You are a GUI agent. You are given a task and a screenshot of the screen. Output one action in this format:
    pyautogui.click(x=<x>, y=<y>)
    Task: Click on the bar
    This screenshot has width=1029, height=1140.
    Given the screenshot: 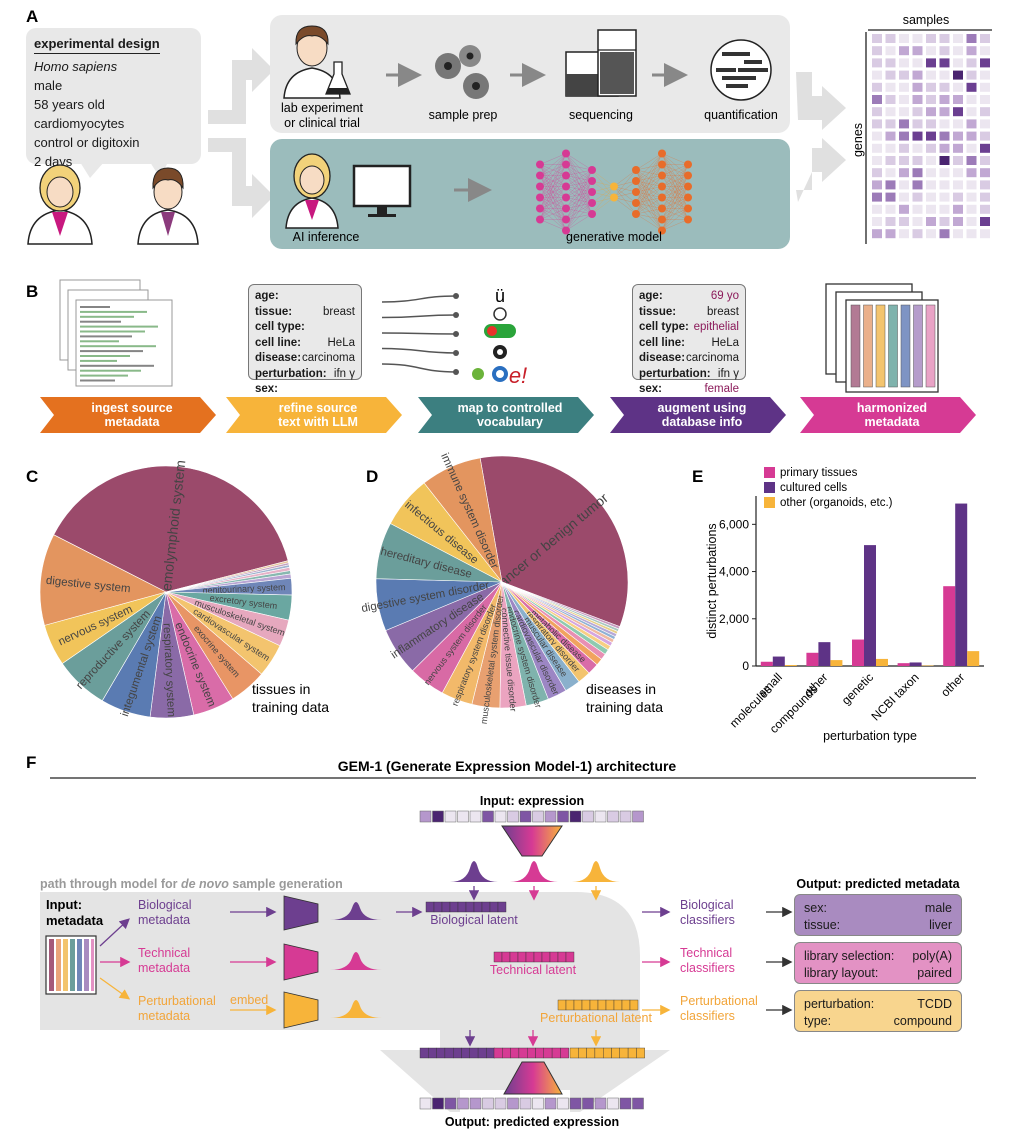 What is the action you would take?
    pyautogui.click(x=903, y=664)
    